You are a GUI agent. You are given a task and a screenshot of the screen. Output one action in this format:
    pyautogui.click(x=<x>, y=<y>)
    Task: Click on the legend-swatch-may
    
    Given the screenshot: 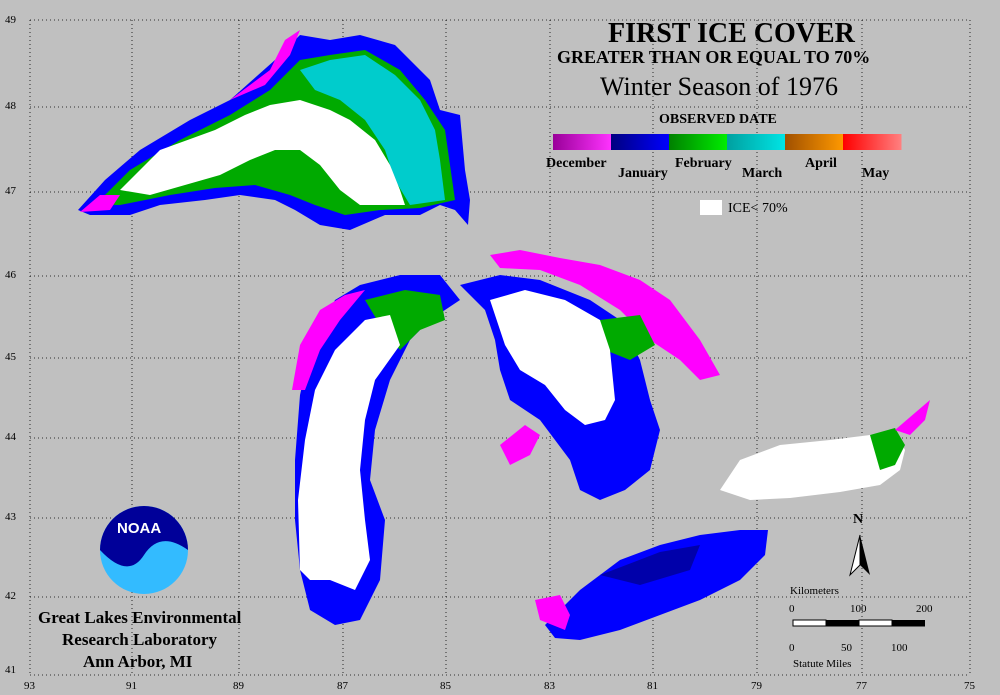 What is the action you would take?
    pyautogui.click(x=872, y=142)
    